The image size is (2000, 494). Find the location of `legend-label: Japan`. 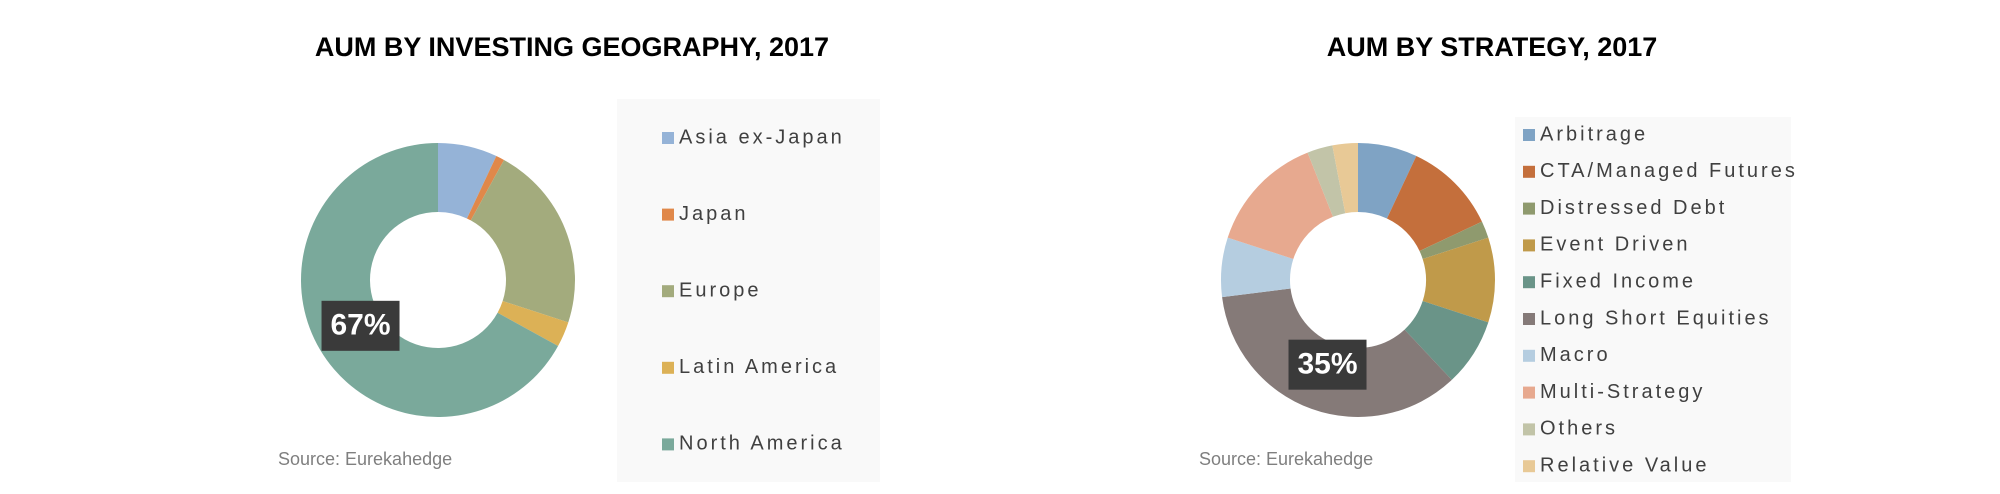

legend-label: Japan is located at coordinates (714, 214).